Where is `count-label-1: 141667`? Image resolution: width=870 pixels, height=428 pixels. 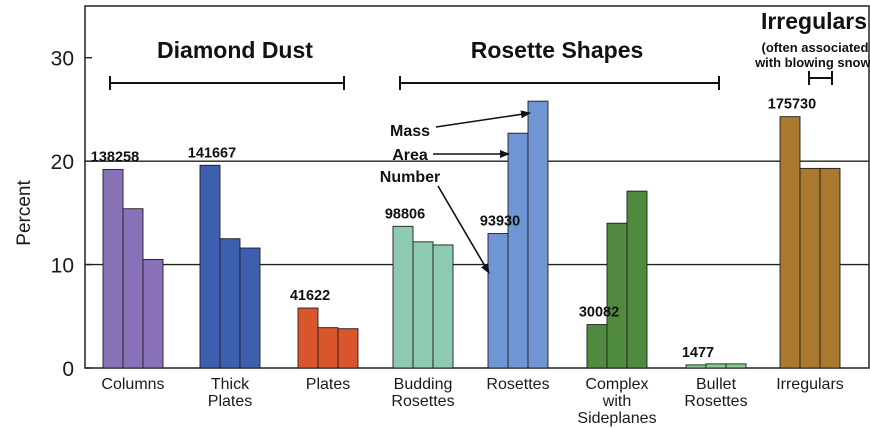
count-label-1: 141667 is located at coordinates (212, 153).